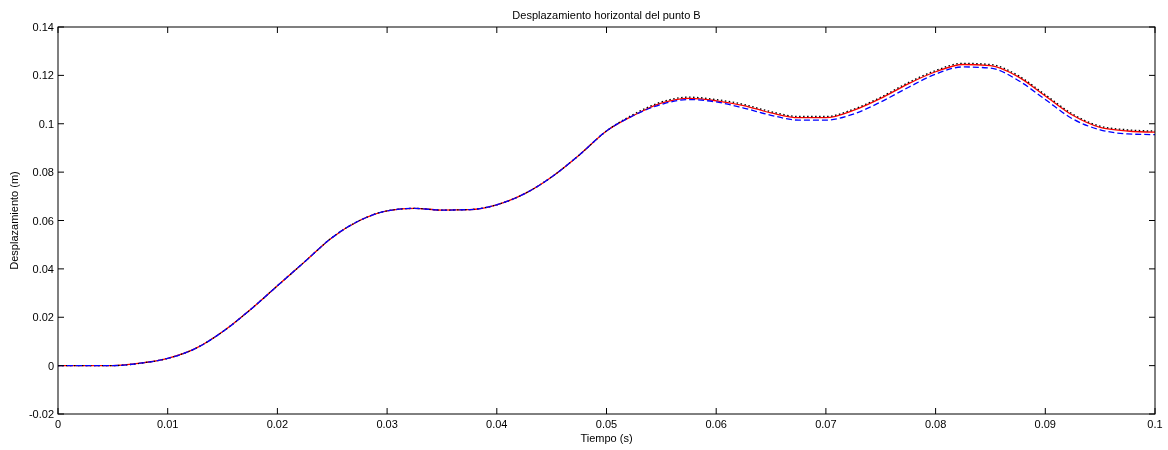  Describe the element at coordinates (277, 424) in the screenshot. I see `x-tick-label: 0.02` at that location.